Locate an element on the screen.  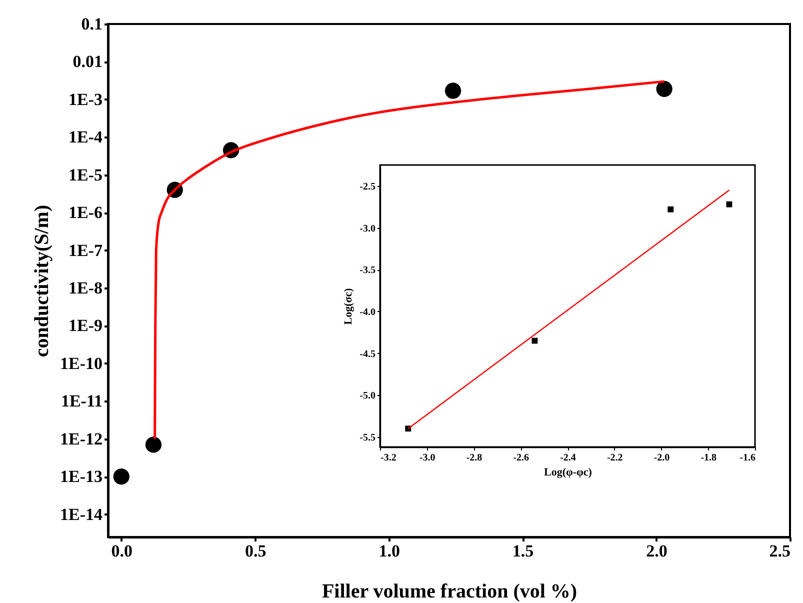
y-axis-title: conductivity(S/m) is located at coordinates (42, 281).